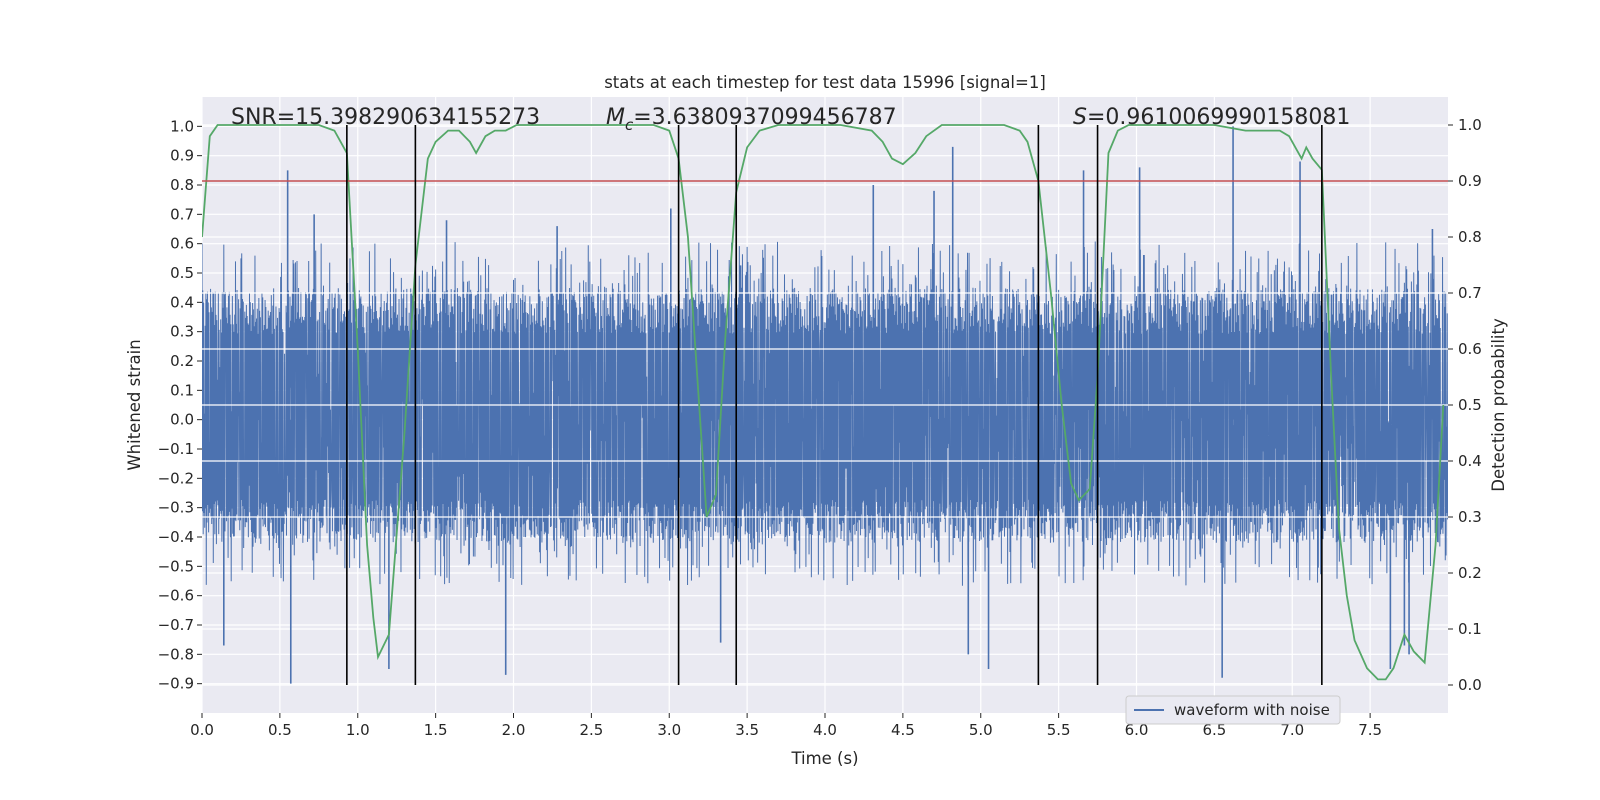  Describe the element at coordinates (1470, 125) in the screenshot. I see `y2-tick-label: 1.0` at that location.